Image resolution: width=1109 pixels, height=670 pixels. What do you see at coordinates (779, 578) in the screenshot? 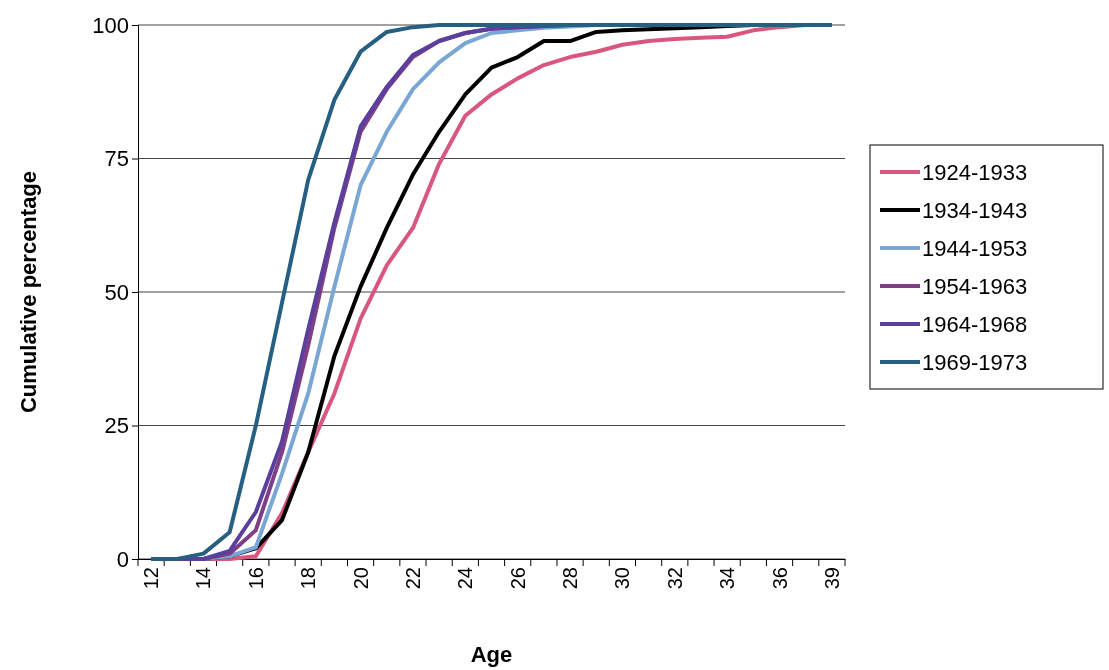
I see `x-tick-label: 36` at bounding box center [779, 578].